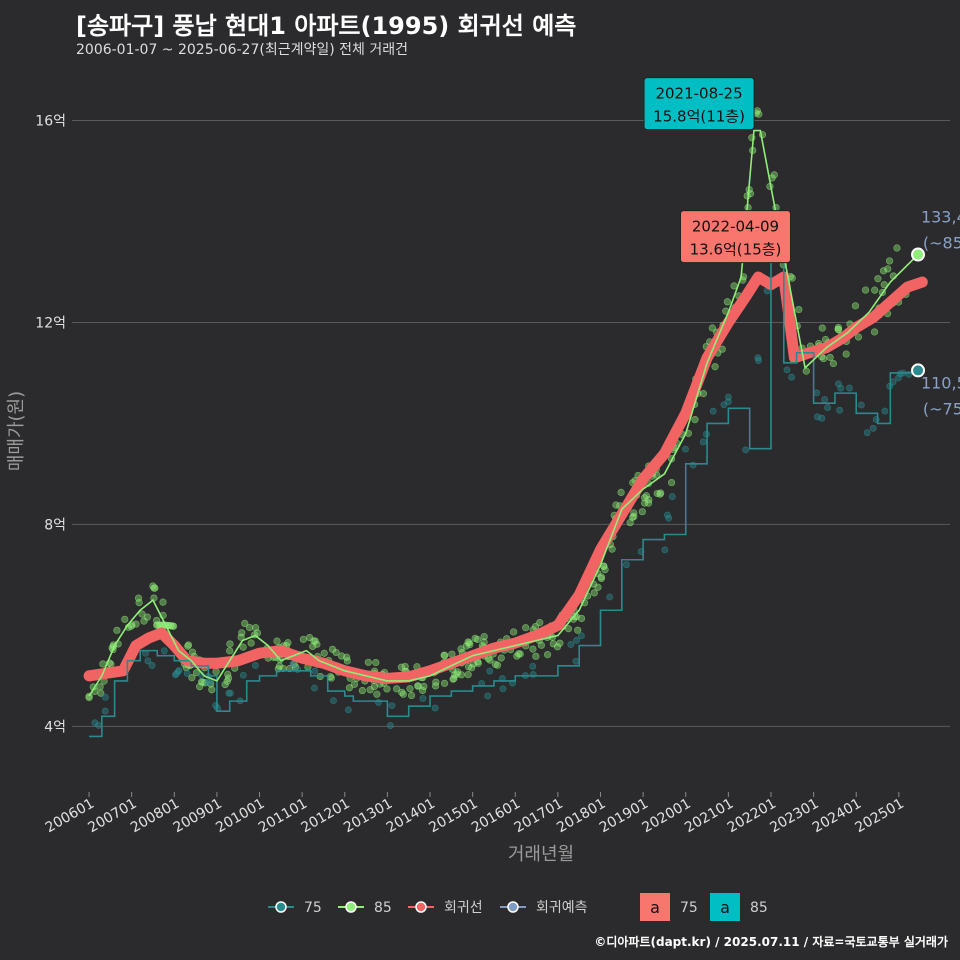 This screenshot has height=960, width=960. Describe the element at coordinates (541, 854) in the screenshot. I see `x-axis-title: 거래년월` at that location.